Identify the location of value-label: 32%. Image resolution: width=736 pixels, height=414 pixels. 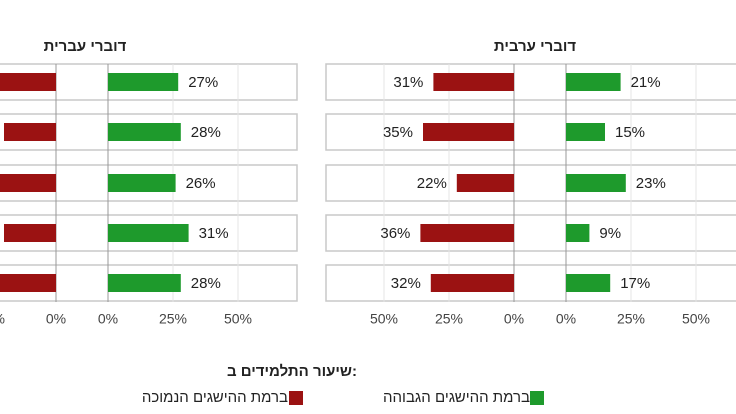
(406, 283).